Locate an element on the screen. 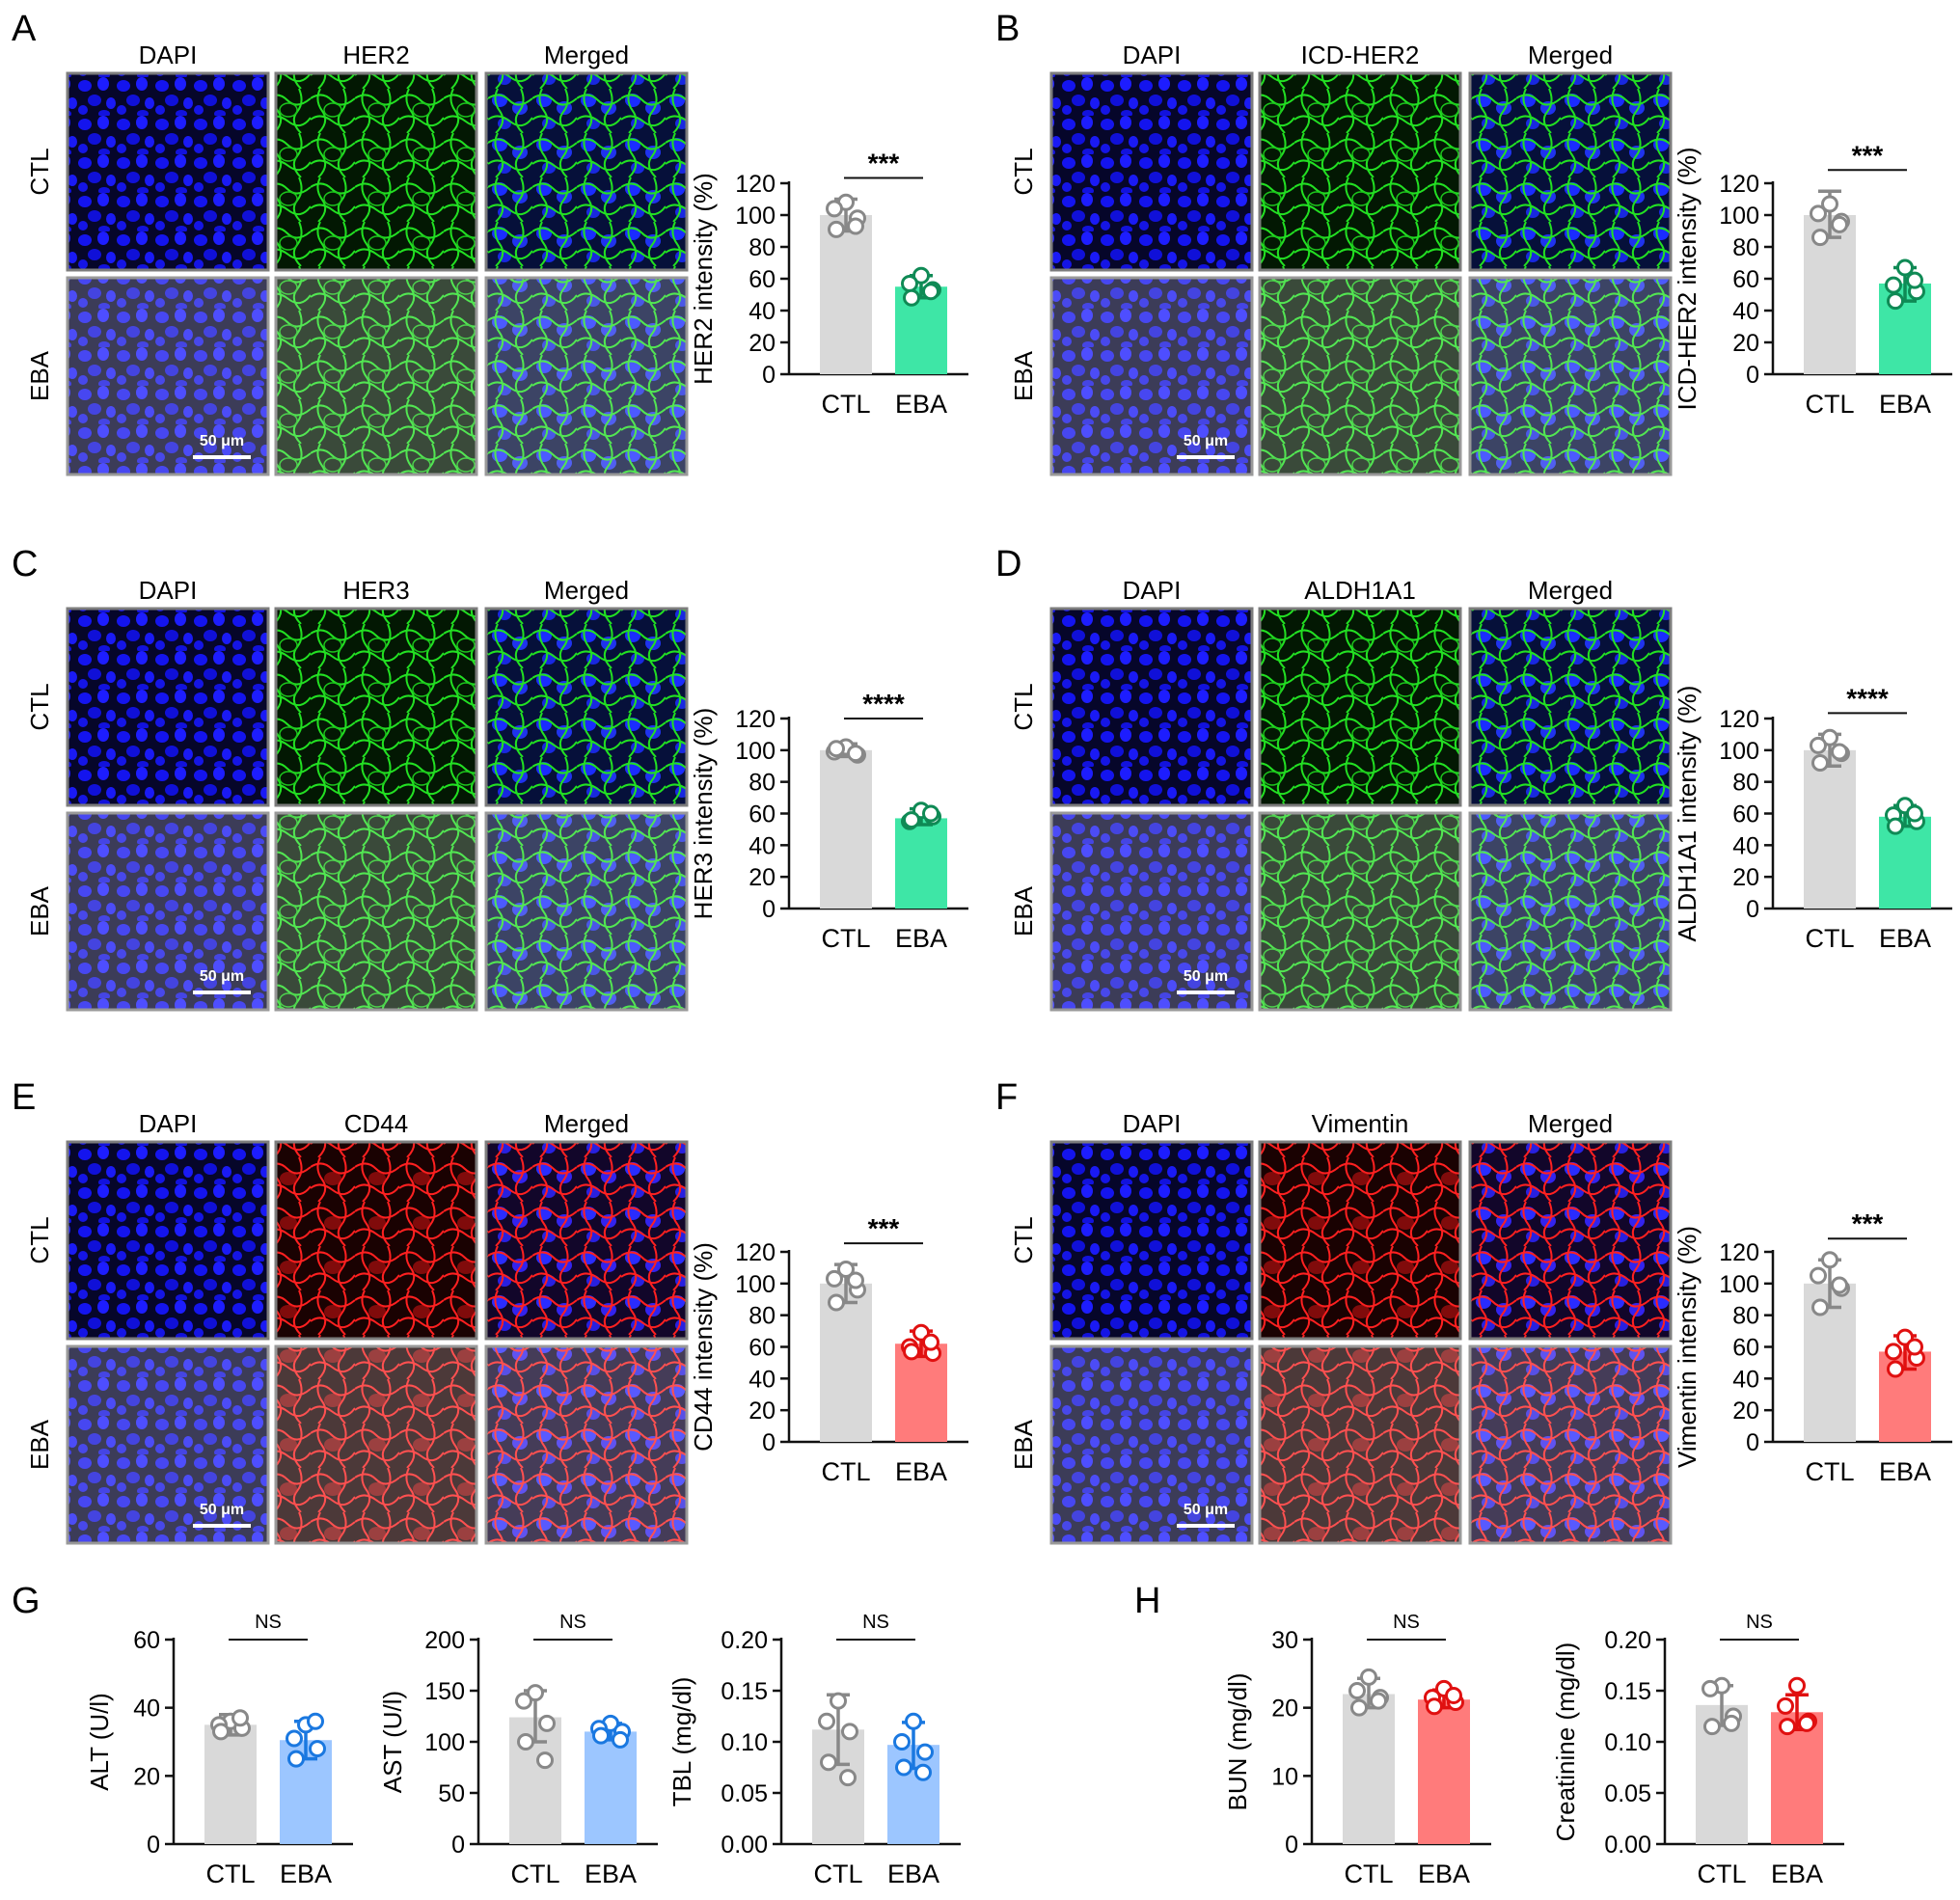 The image size is (1960, 1900). micrograph-panel-c: C DAPI HER3 Merged CTL EBA 50 μm is located at coordinates (350, 778).